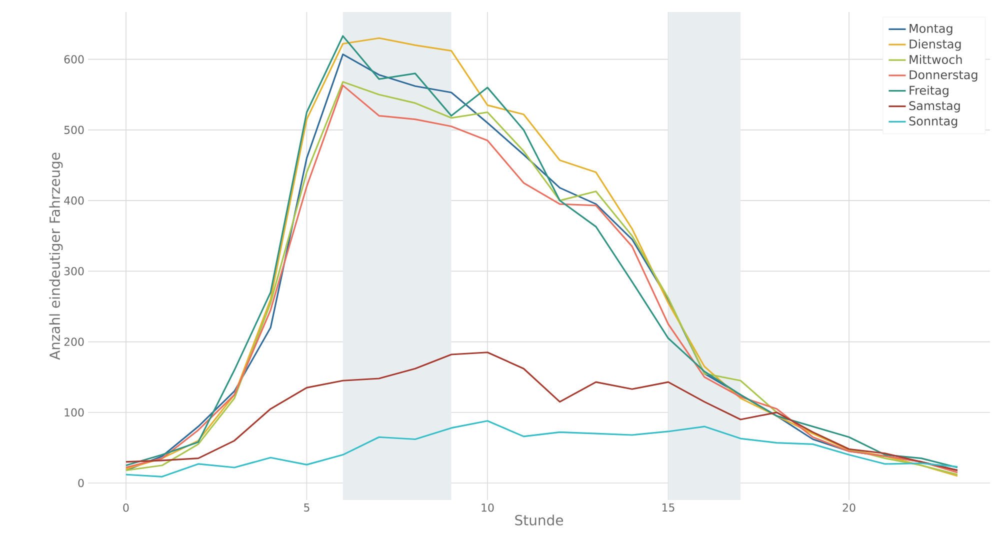 Image resolution: width=992 pixels, height=556 pixels. I want to click on y-tick-label: 500, so click(74, 130).